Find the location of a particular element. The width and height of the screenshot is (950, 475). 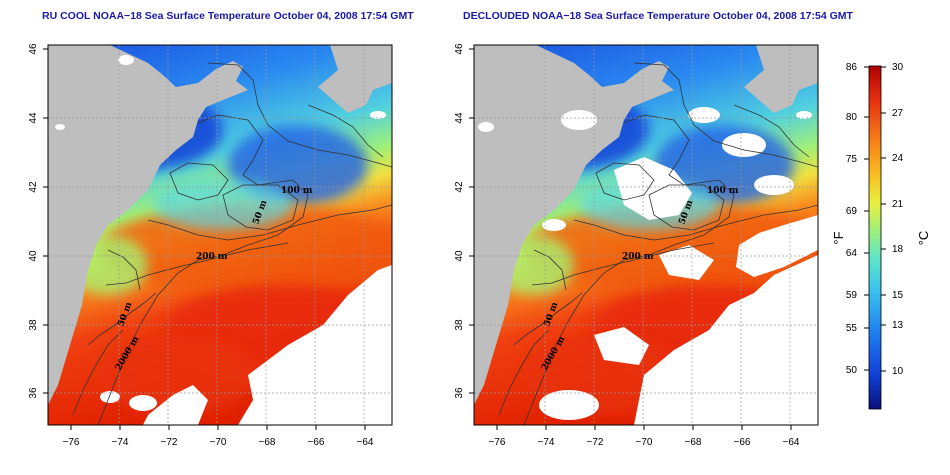

right-lat-axis: 36 38 40 42 44 46 is located at coordinates (464, 221).